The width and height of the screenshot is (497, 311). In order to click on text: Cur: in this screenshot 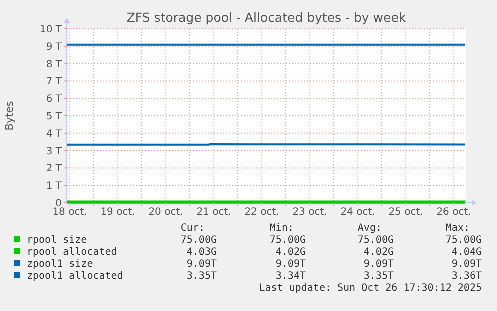, I will do `click(192, 228)`.